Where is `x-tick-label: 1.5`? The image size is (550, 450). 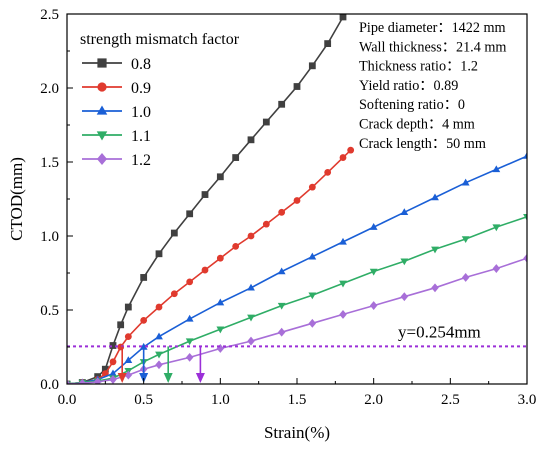
x-tick-label: 1.5 is located at coordinates (297, 400).